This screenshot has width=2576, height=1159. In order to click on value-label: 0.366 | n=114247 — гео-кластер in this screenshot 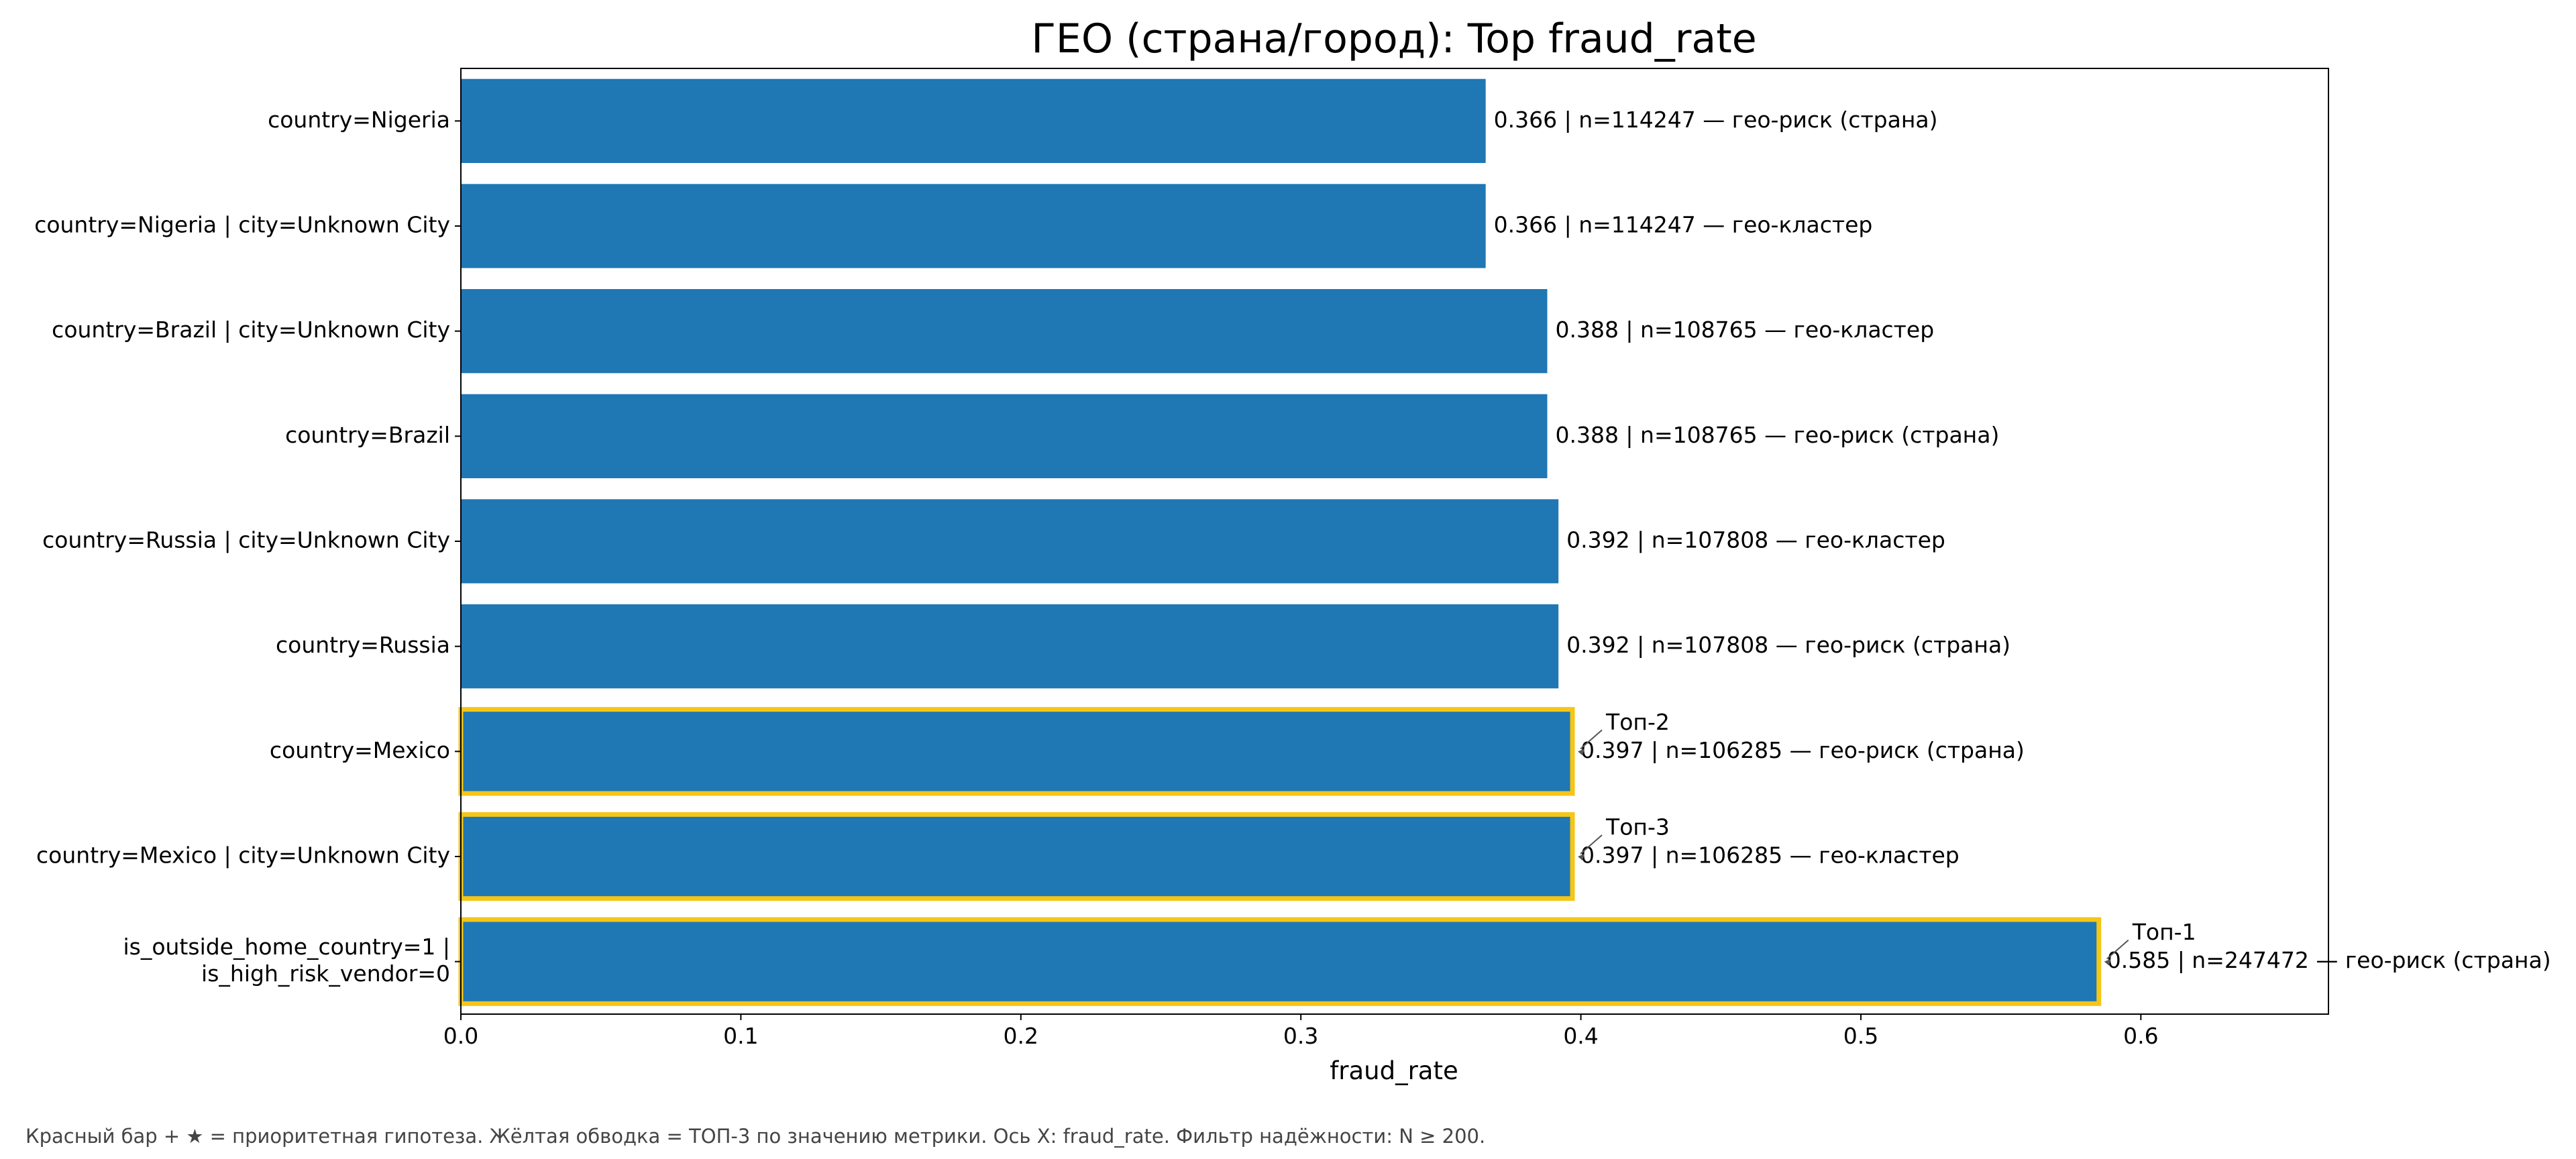, I will do `click(1683, 225)`.